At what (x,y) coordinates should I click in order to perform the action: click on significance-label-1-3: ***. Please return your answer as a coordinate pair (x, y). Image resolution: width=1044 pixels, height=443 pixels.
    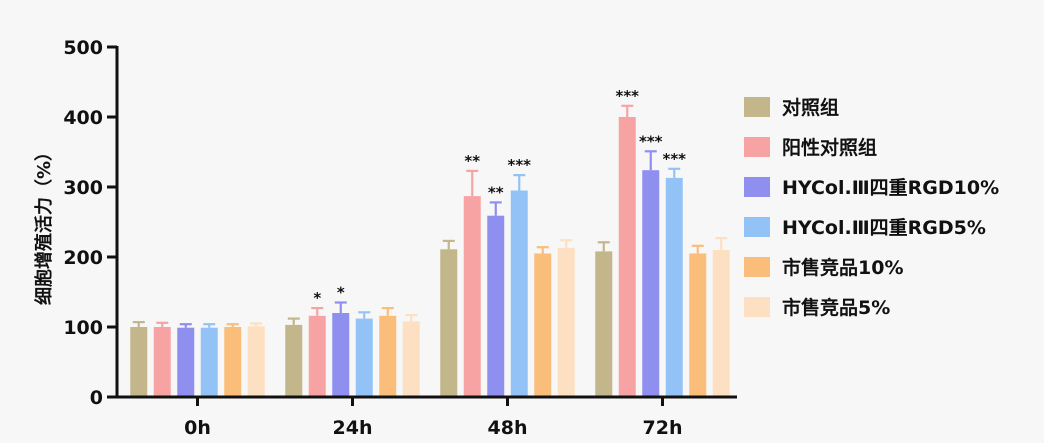
    Looking at the image, I should click on (627, 96).